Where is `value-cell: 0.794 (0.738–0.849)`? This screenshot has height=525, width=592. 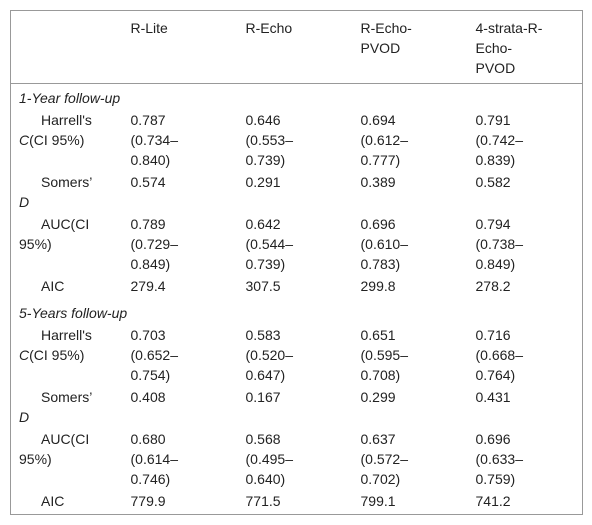 value-cell: 0.794 (0.738–0.849) is located at coordinates (499, 244).